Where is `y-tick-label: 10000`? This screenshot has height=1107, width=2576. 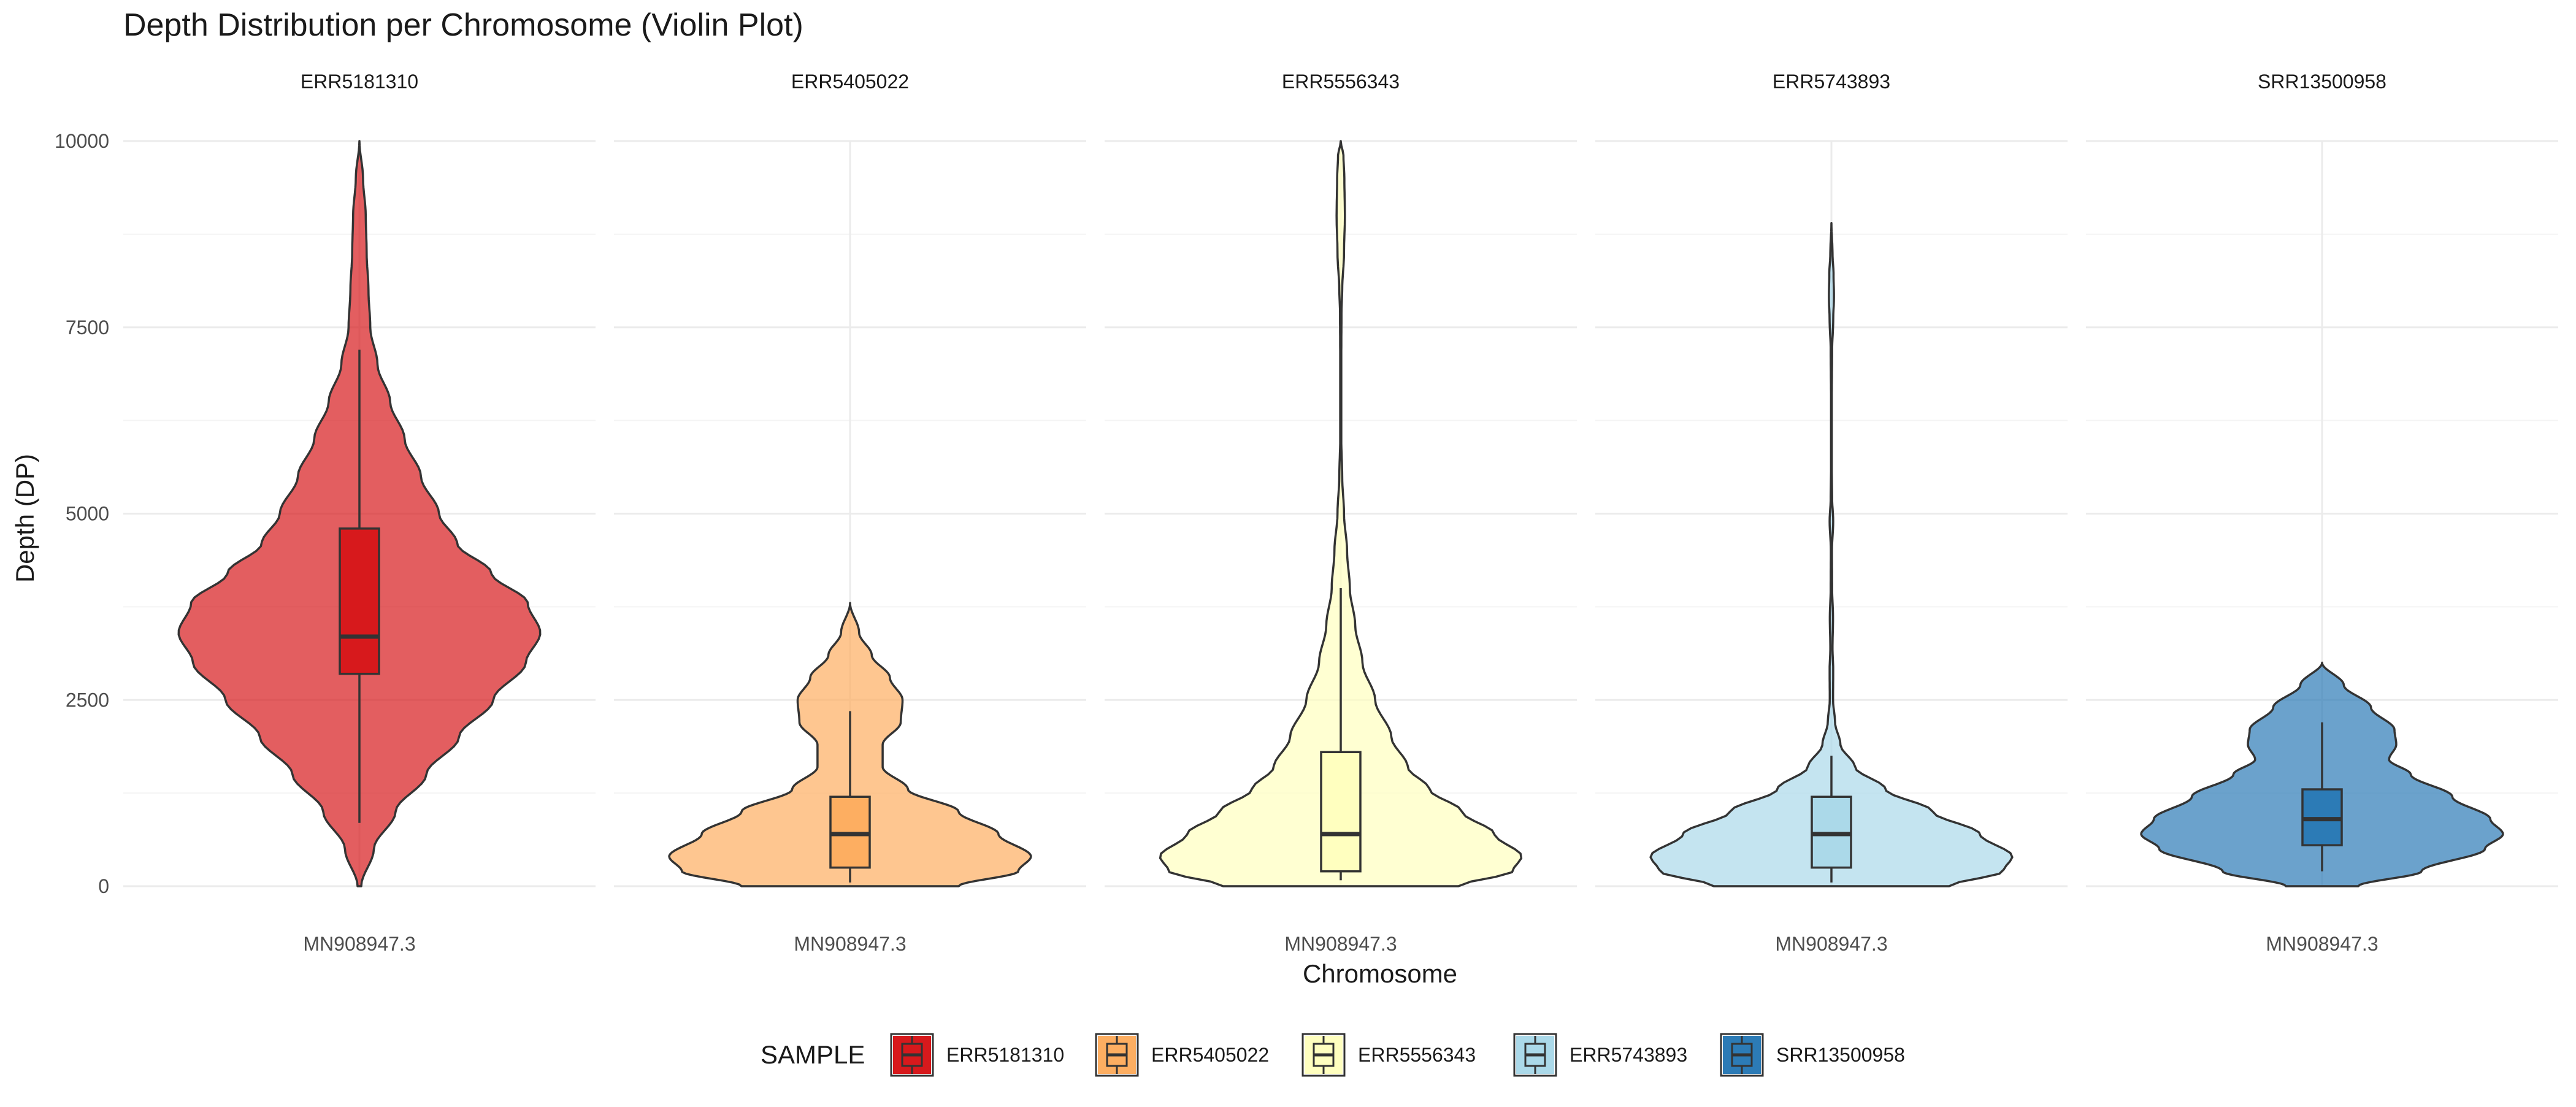
y-tick-label: 10000 is located at coordinates (82, 141).